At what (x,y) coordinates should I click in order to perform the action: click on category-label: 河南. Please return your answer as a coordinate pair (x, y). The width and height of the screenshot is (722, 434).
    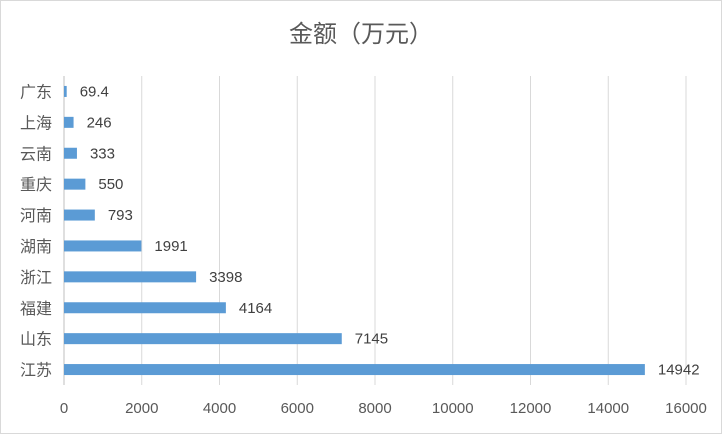
    Looking at the image, I should click on (36, 215).